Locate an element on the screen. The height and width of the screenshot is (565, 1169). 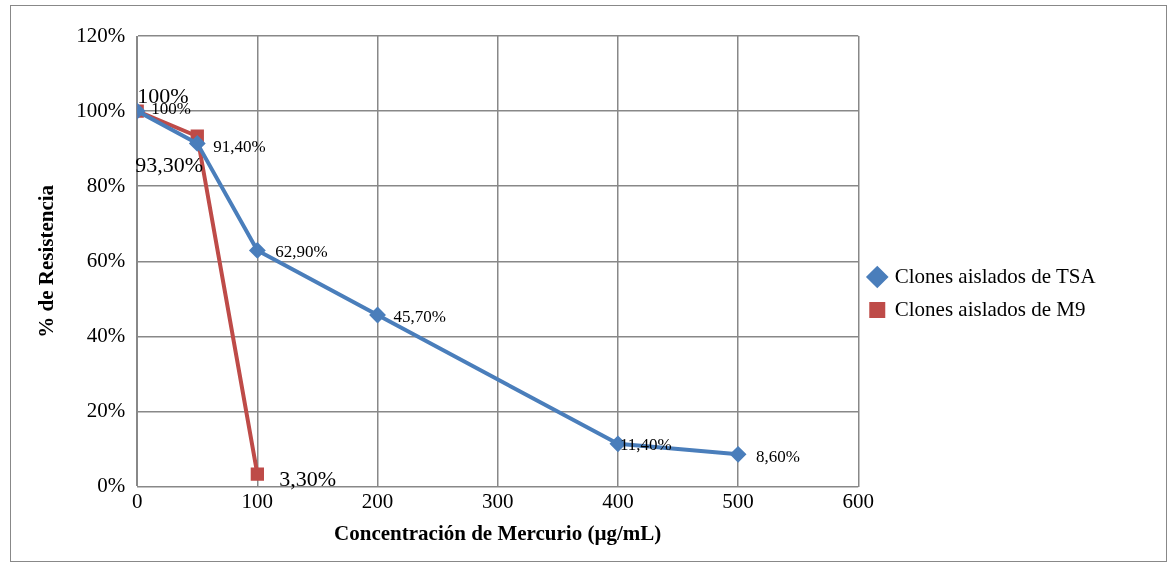
y-tick-label: 60% is located at coordinates (106, 259).